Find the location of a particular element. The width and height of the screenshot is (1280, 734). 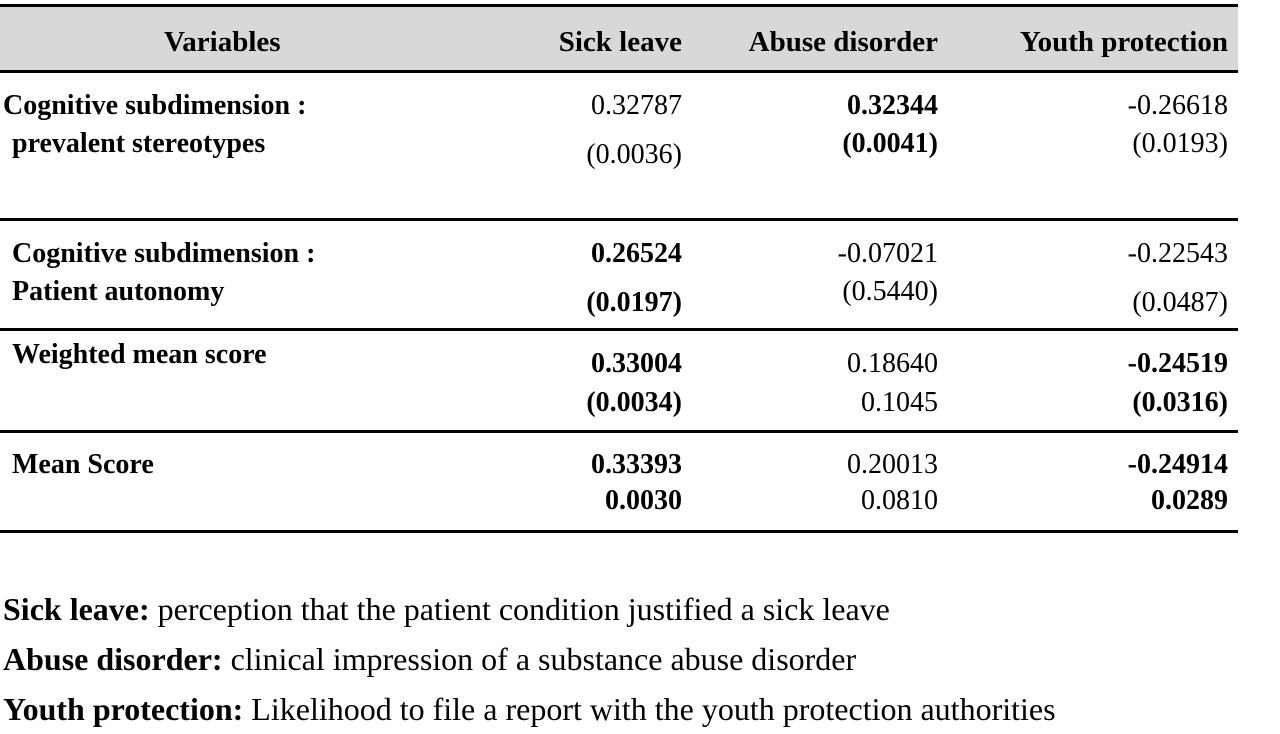

row3-abuse-disorder-value: 0.18640 is located at coordinates (892, 363).